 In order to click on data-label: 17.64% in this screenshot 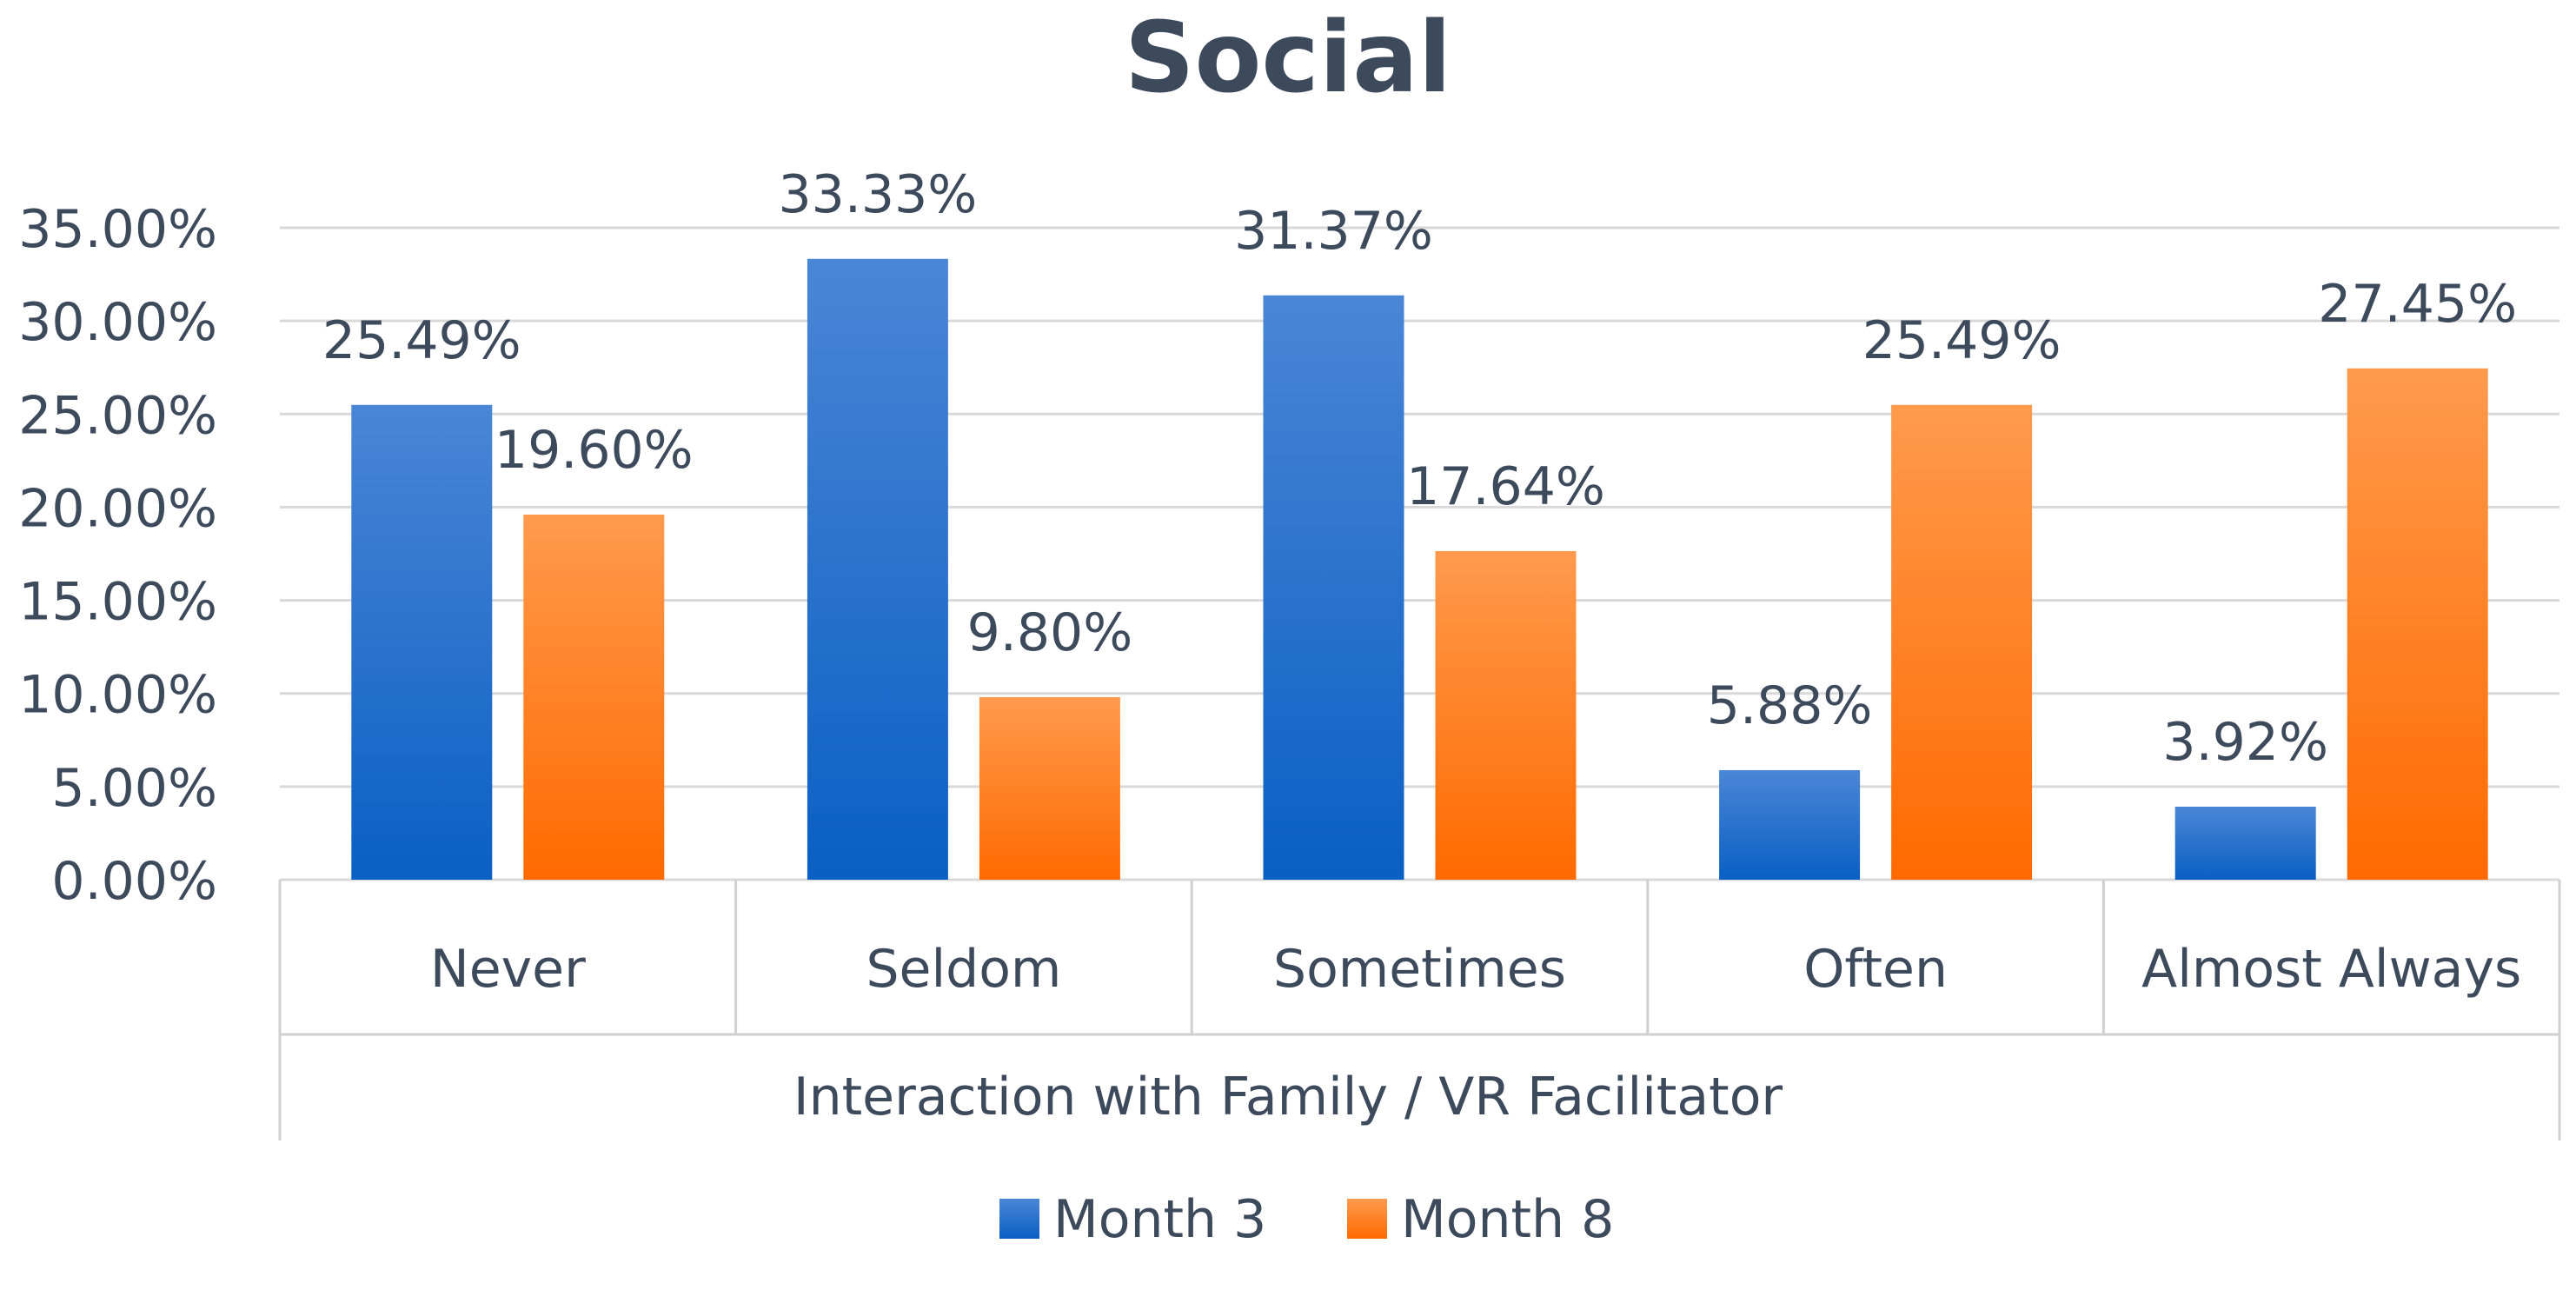, I will do `click(1505, 486)`.